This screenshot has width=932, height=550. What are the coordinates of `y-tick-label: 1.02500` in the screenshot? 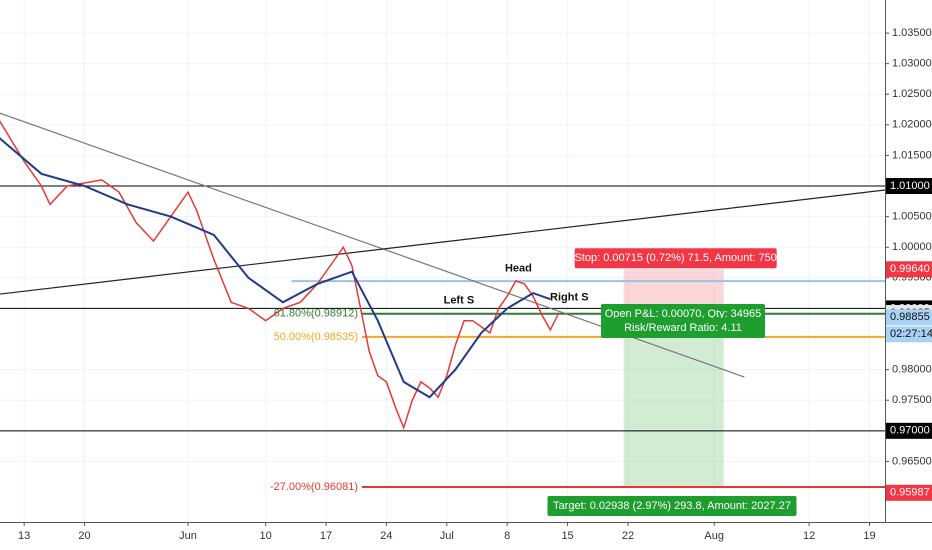 It's located at (912, 94).